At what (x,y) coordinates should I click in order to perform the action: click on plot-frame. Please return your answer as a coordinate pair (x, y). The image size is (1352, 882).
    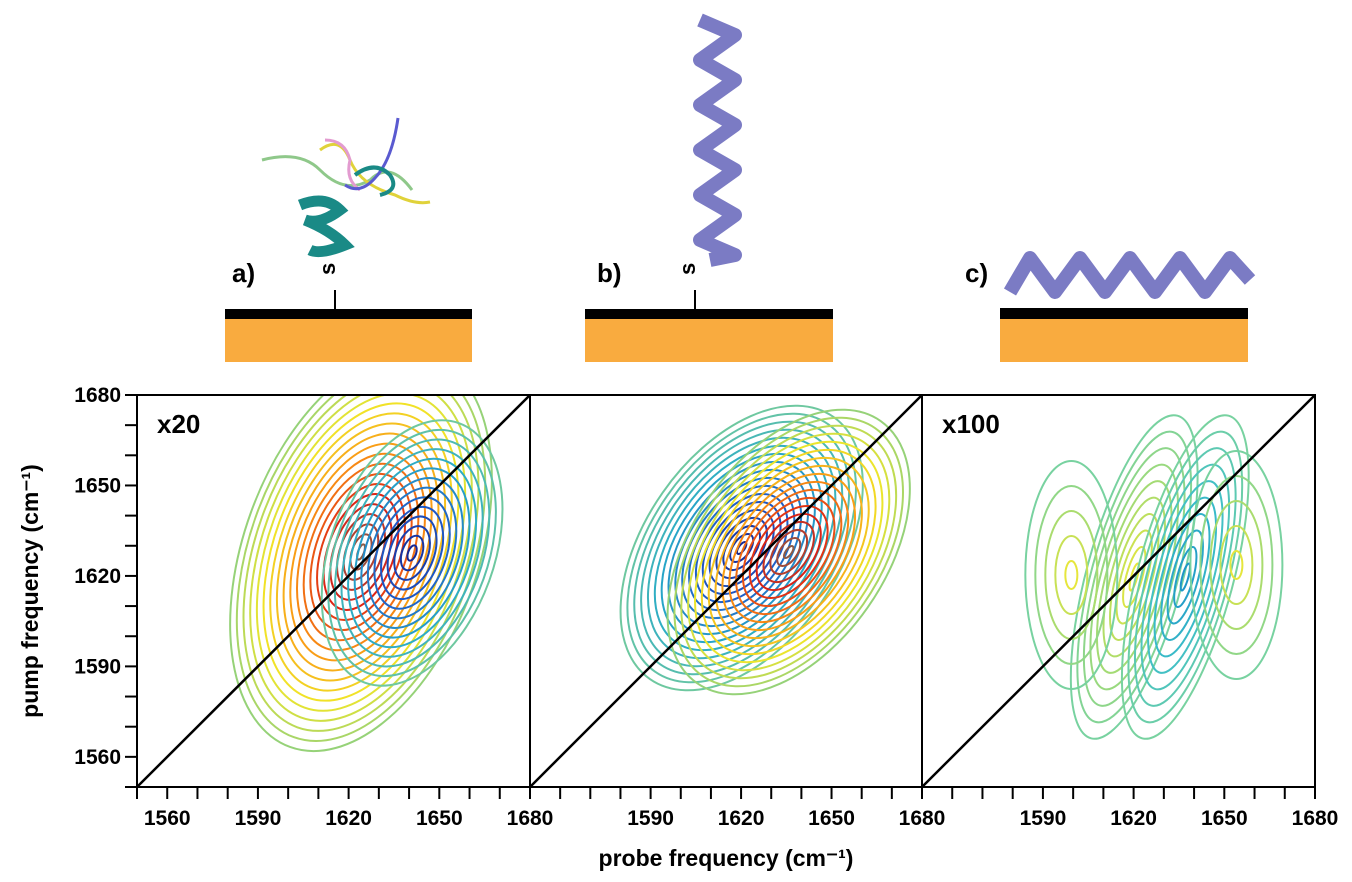
    Looking at the image, I should click on (1118, 591).